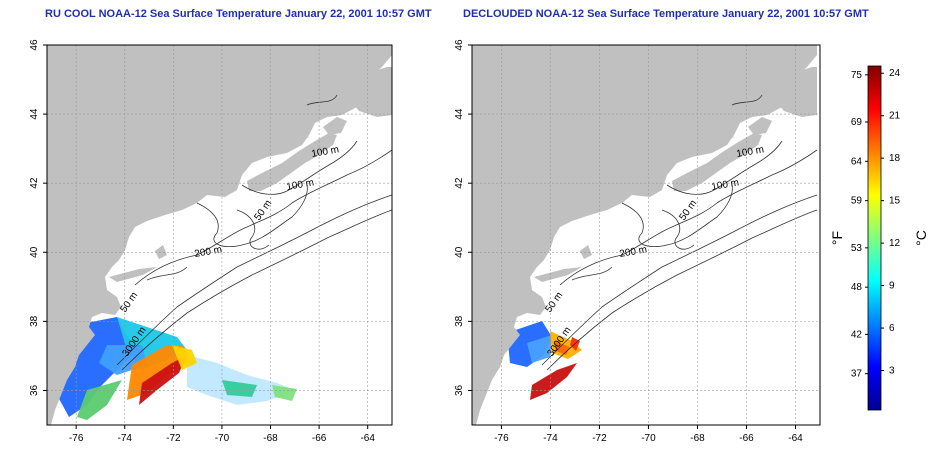 This screenshot has height=475, width=950. What do you see at coordinates (892, 371) in the screenshot?
I see `celsius-tick-label: 3` at bounding box center [892, 371].